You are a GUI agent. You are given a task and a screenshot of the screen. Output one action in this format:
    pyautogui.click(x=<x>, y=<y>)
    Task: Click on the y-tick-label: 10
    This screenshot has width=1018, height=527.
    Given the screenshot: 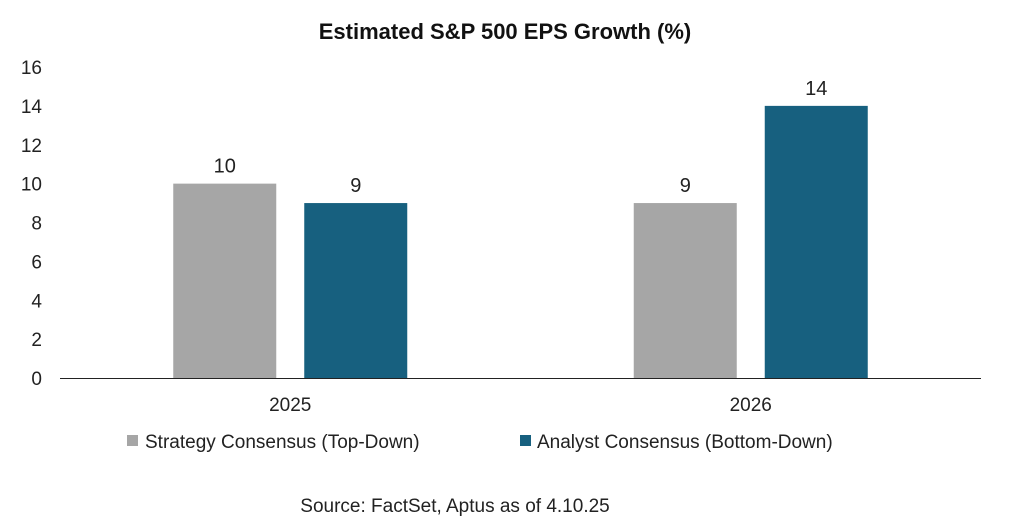 What is the action you would take?
    pyautogui.click(x=31, y=185)
    